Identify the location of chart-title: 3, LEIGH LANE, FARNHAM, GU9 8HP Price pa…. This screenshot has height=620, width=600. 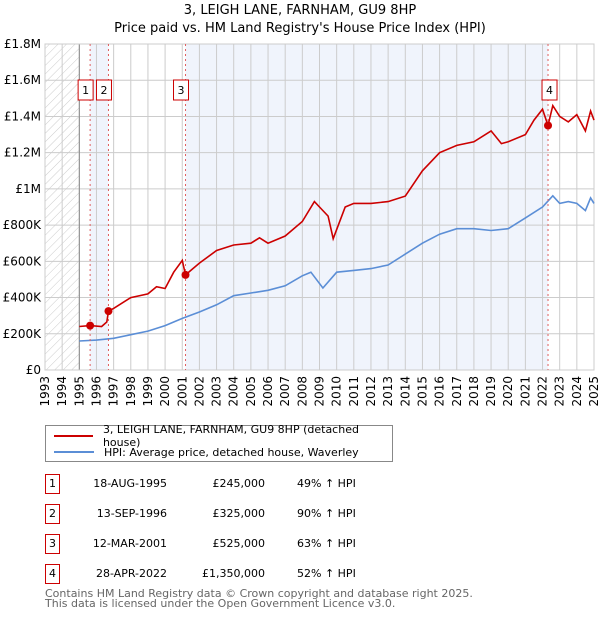
(300, 20).